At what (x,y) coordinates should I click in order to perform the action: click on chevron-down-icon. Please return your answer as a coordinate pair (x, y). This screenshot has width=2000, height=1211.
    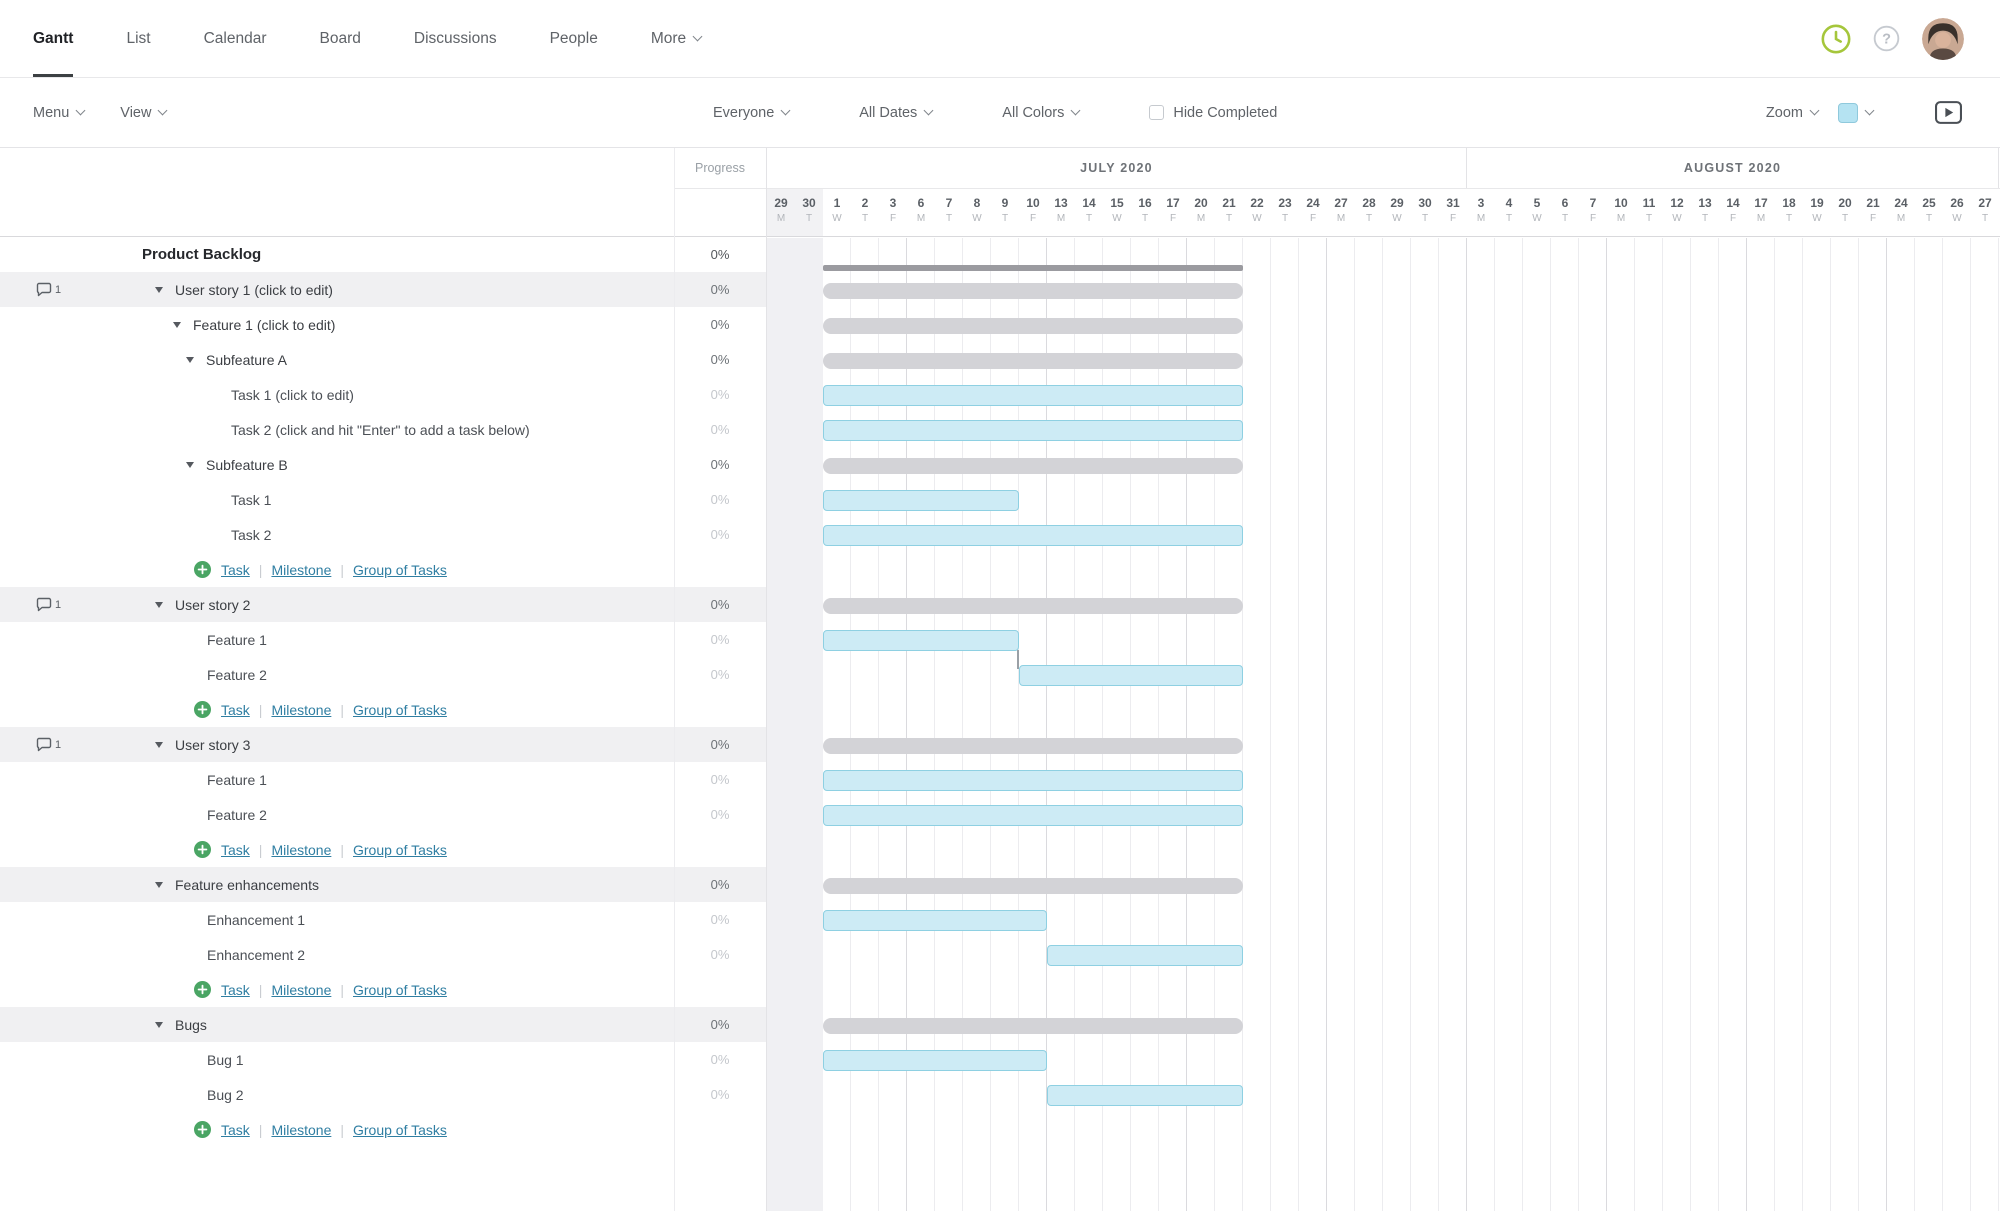
    Looking at the image, I should click on (1814, 110).